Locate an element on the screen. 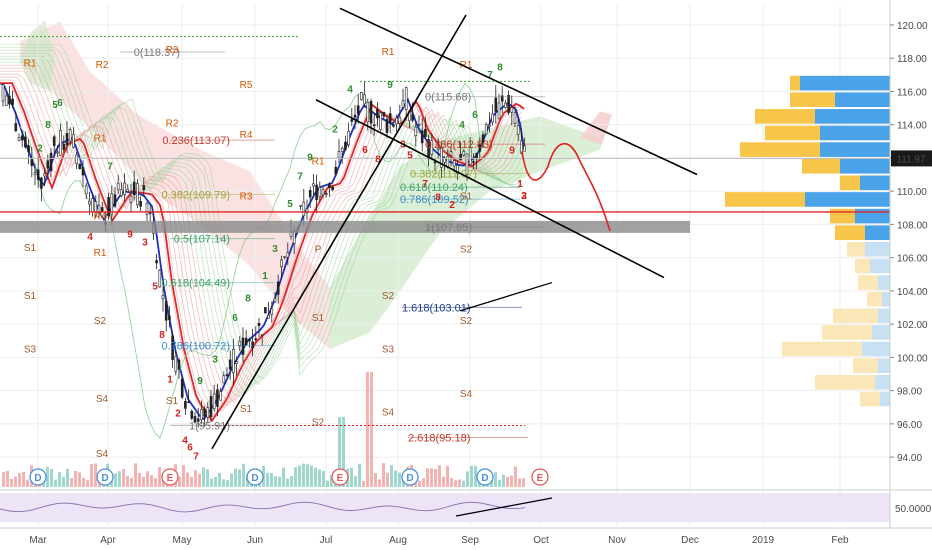  fib-level-label: 0.236(113.07) is located at coordinates (196, 141).